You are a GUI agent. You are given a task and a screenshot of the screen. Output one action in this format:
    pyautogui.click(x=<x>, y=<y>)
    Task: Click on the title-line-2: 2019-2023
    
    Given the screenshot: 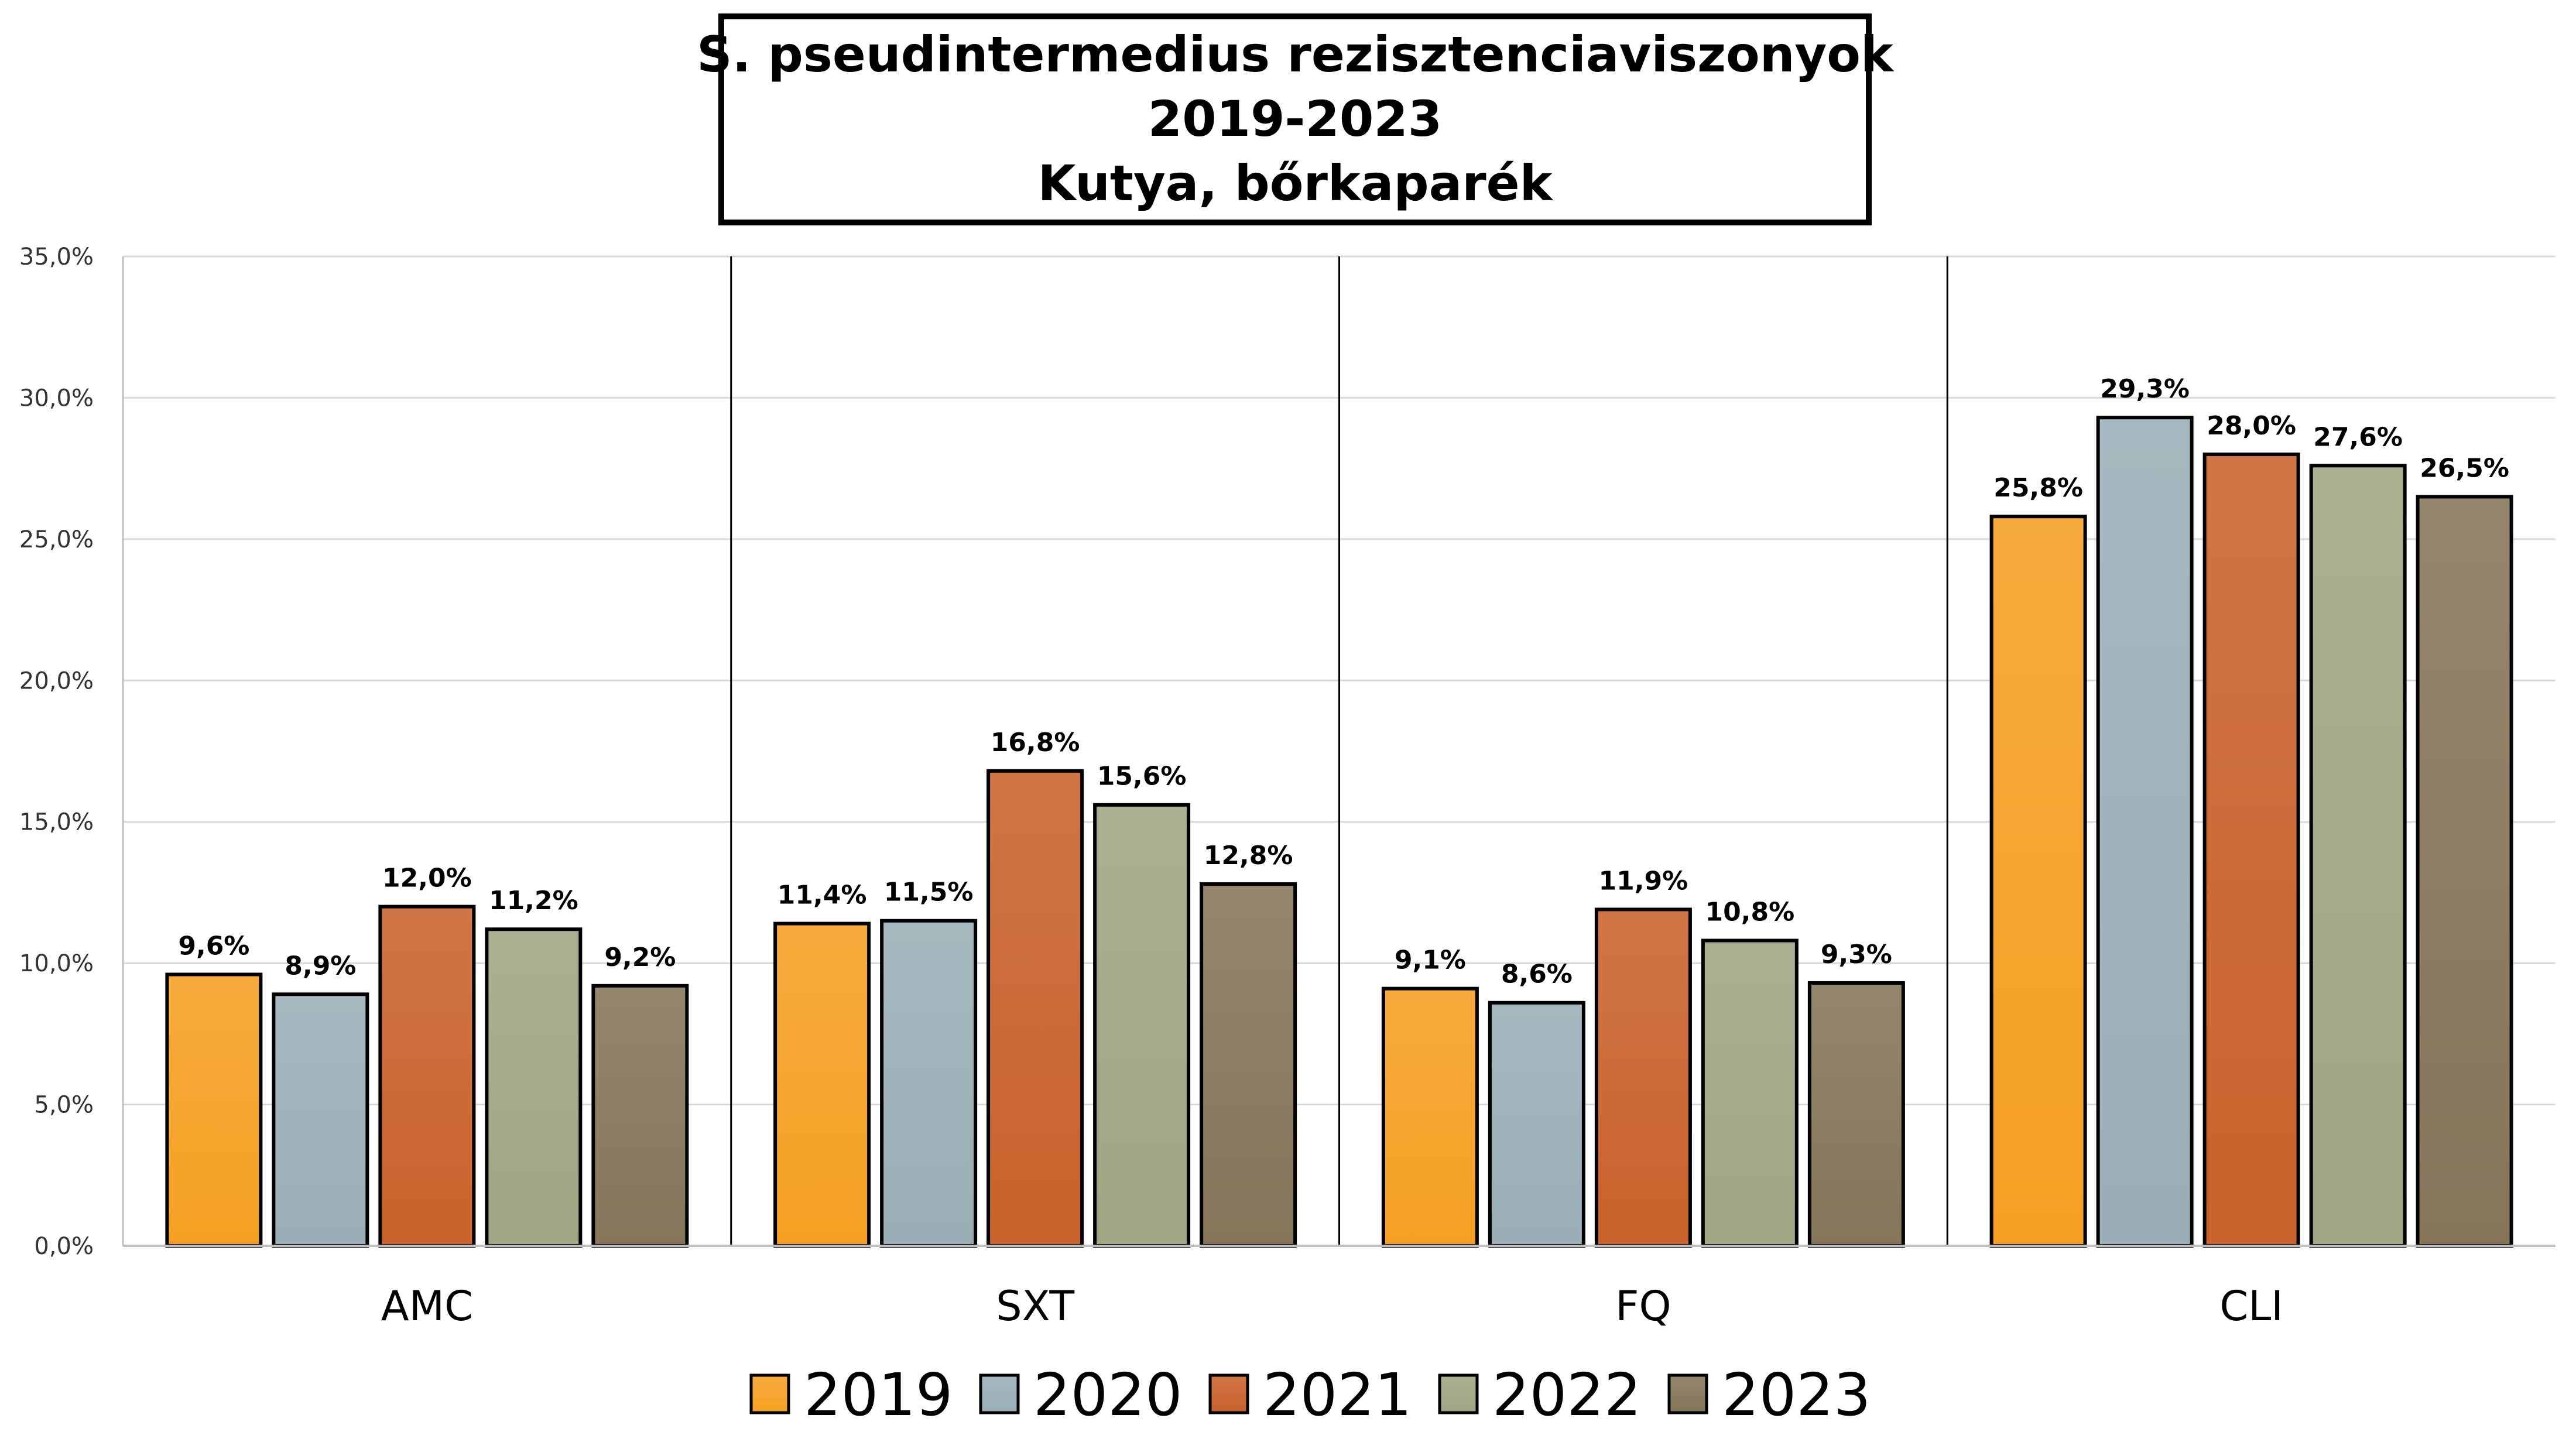 What is the action you would take?
    pyautogui.click(x=1295, y=119)
    